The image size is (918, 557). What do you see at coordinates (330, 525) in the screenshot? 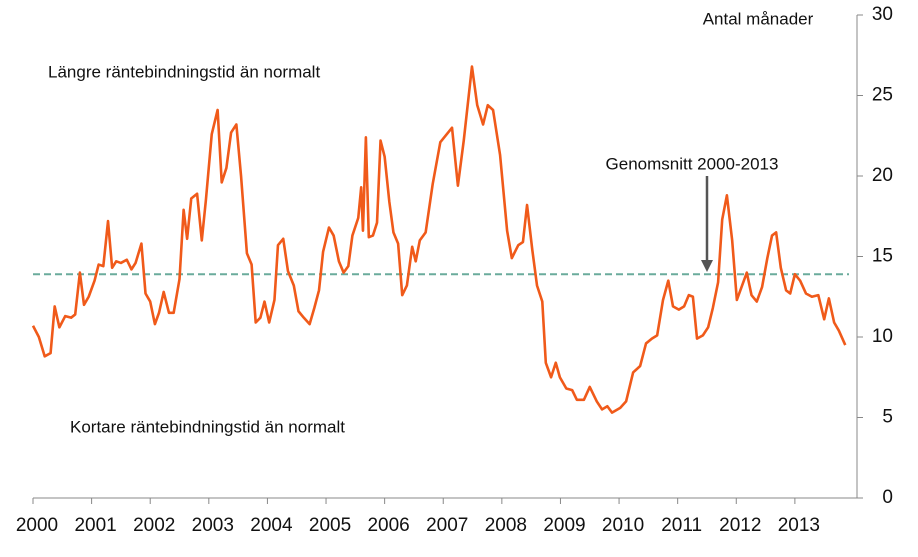
I see `x-tick-label: 2005` at bounding box center [330, 525].